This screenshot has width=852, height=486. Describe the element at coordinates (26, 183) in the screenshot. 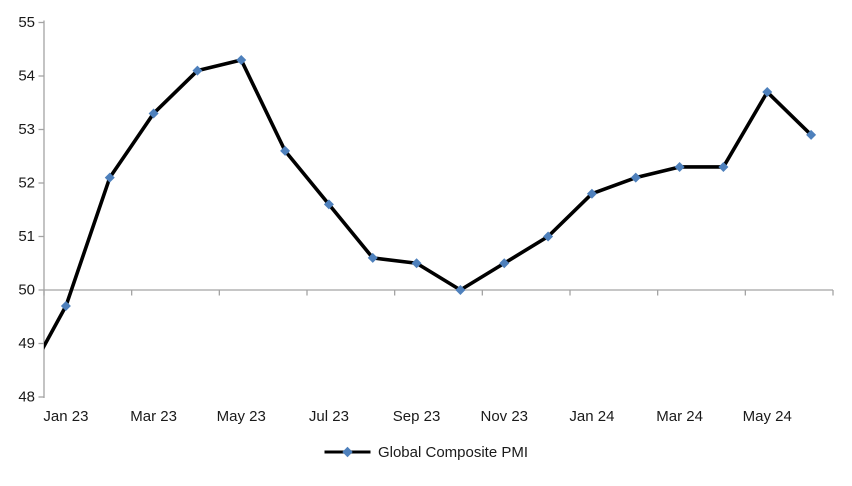

I see `y-tick-label: 52` at that location.